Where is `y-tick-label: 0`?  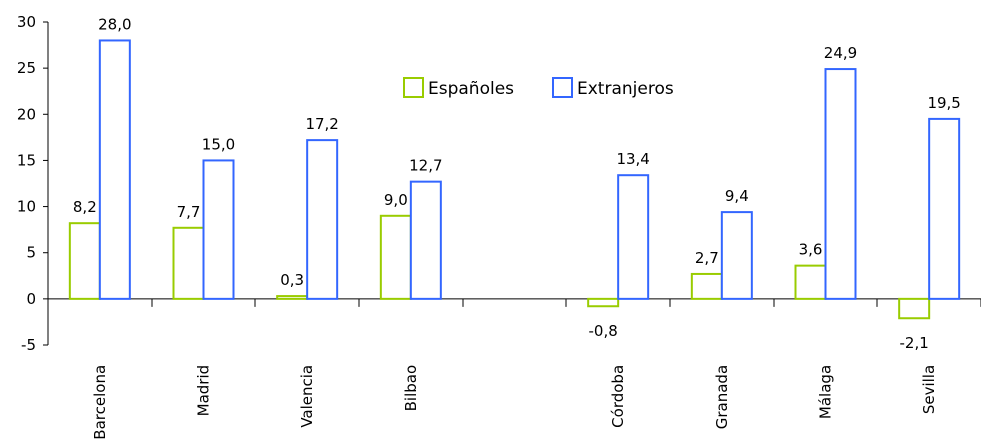 y-tick-label: 0 is located at coordinates (31, 299).